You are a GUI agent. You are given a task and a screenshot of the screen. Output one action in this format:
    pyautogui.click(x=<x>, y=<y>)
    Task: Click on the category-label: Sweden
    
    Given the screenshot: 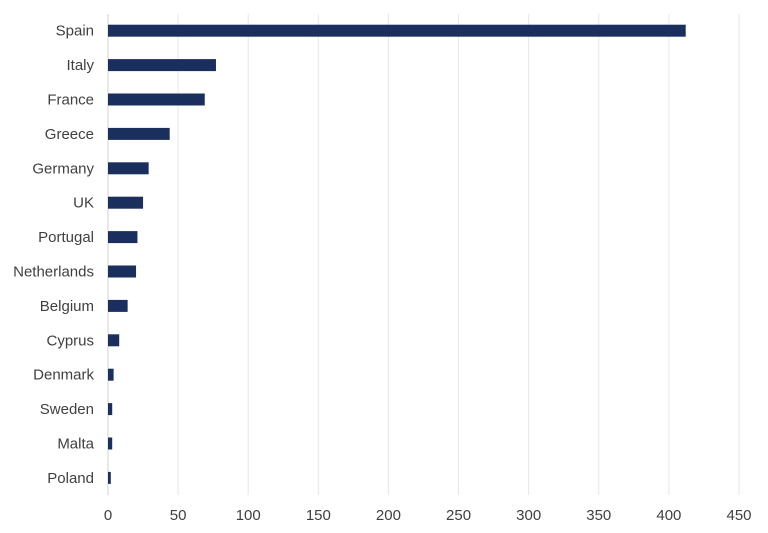 What is the action you would take?
    pyautogui.click(x=67, y=409)
    